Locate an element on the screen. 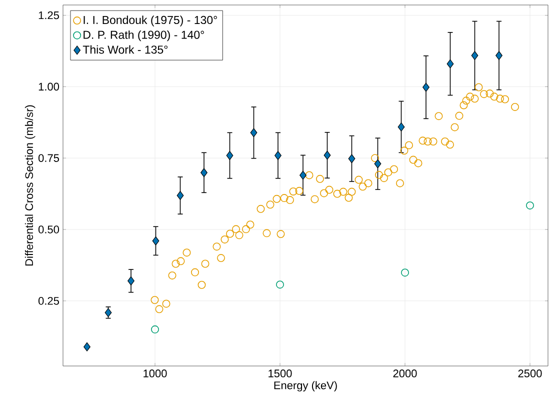 This screenshot has height=414, width=550. x-tick-label: 1500 is located at coordinates (280, 374).